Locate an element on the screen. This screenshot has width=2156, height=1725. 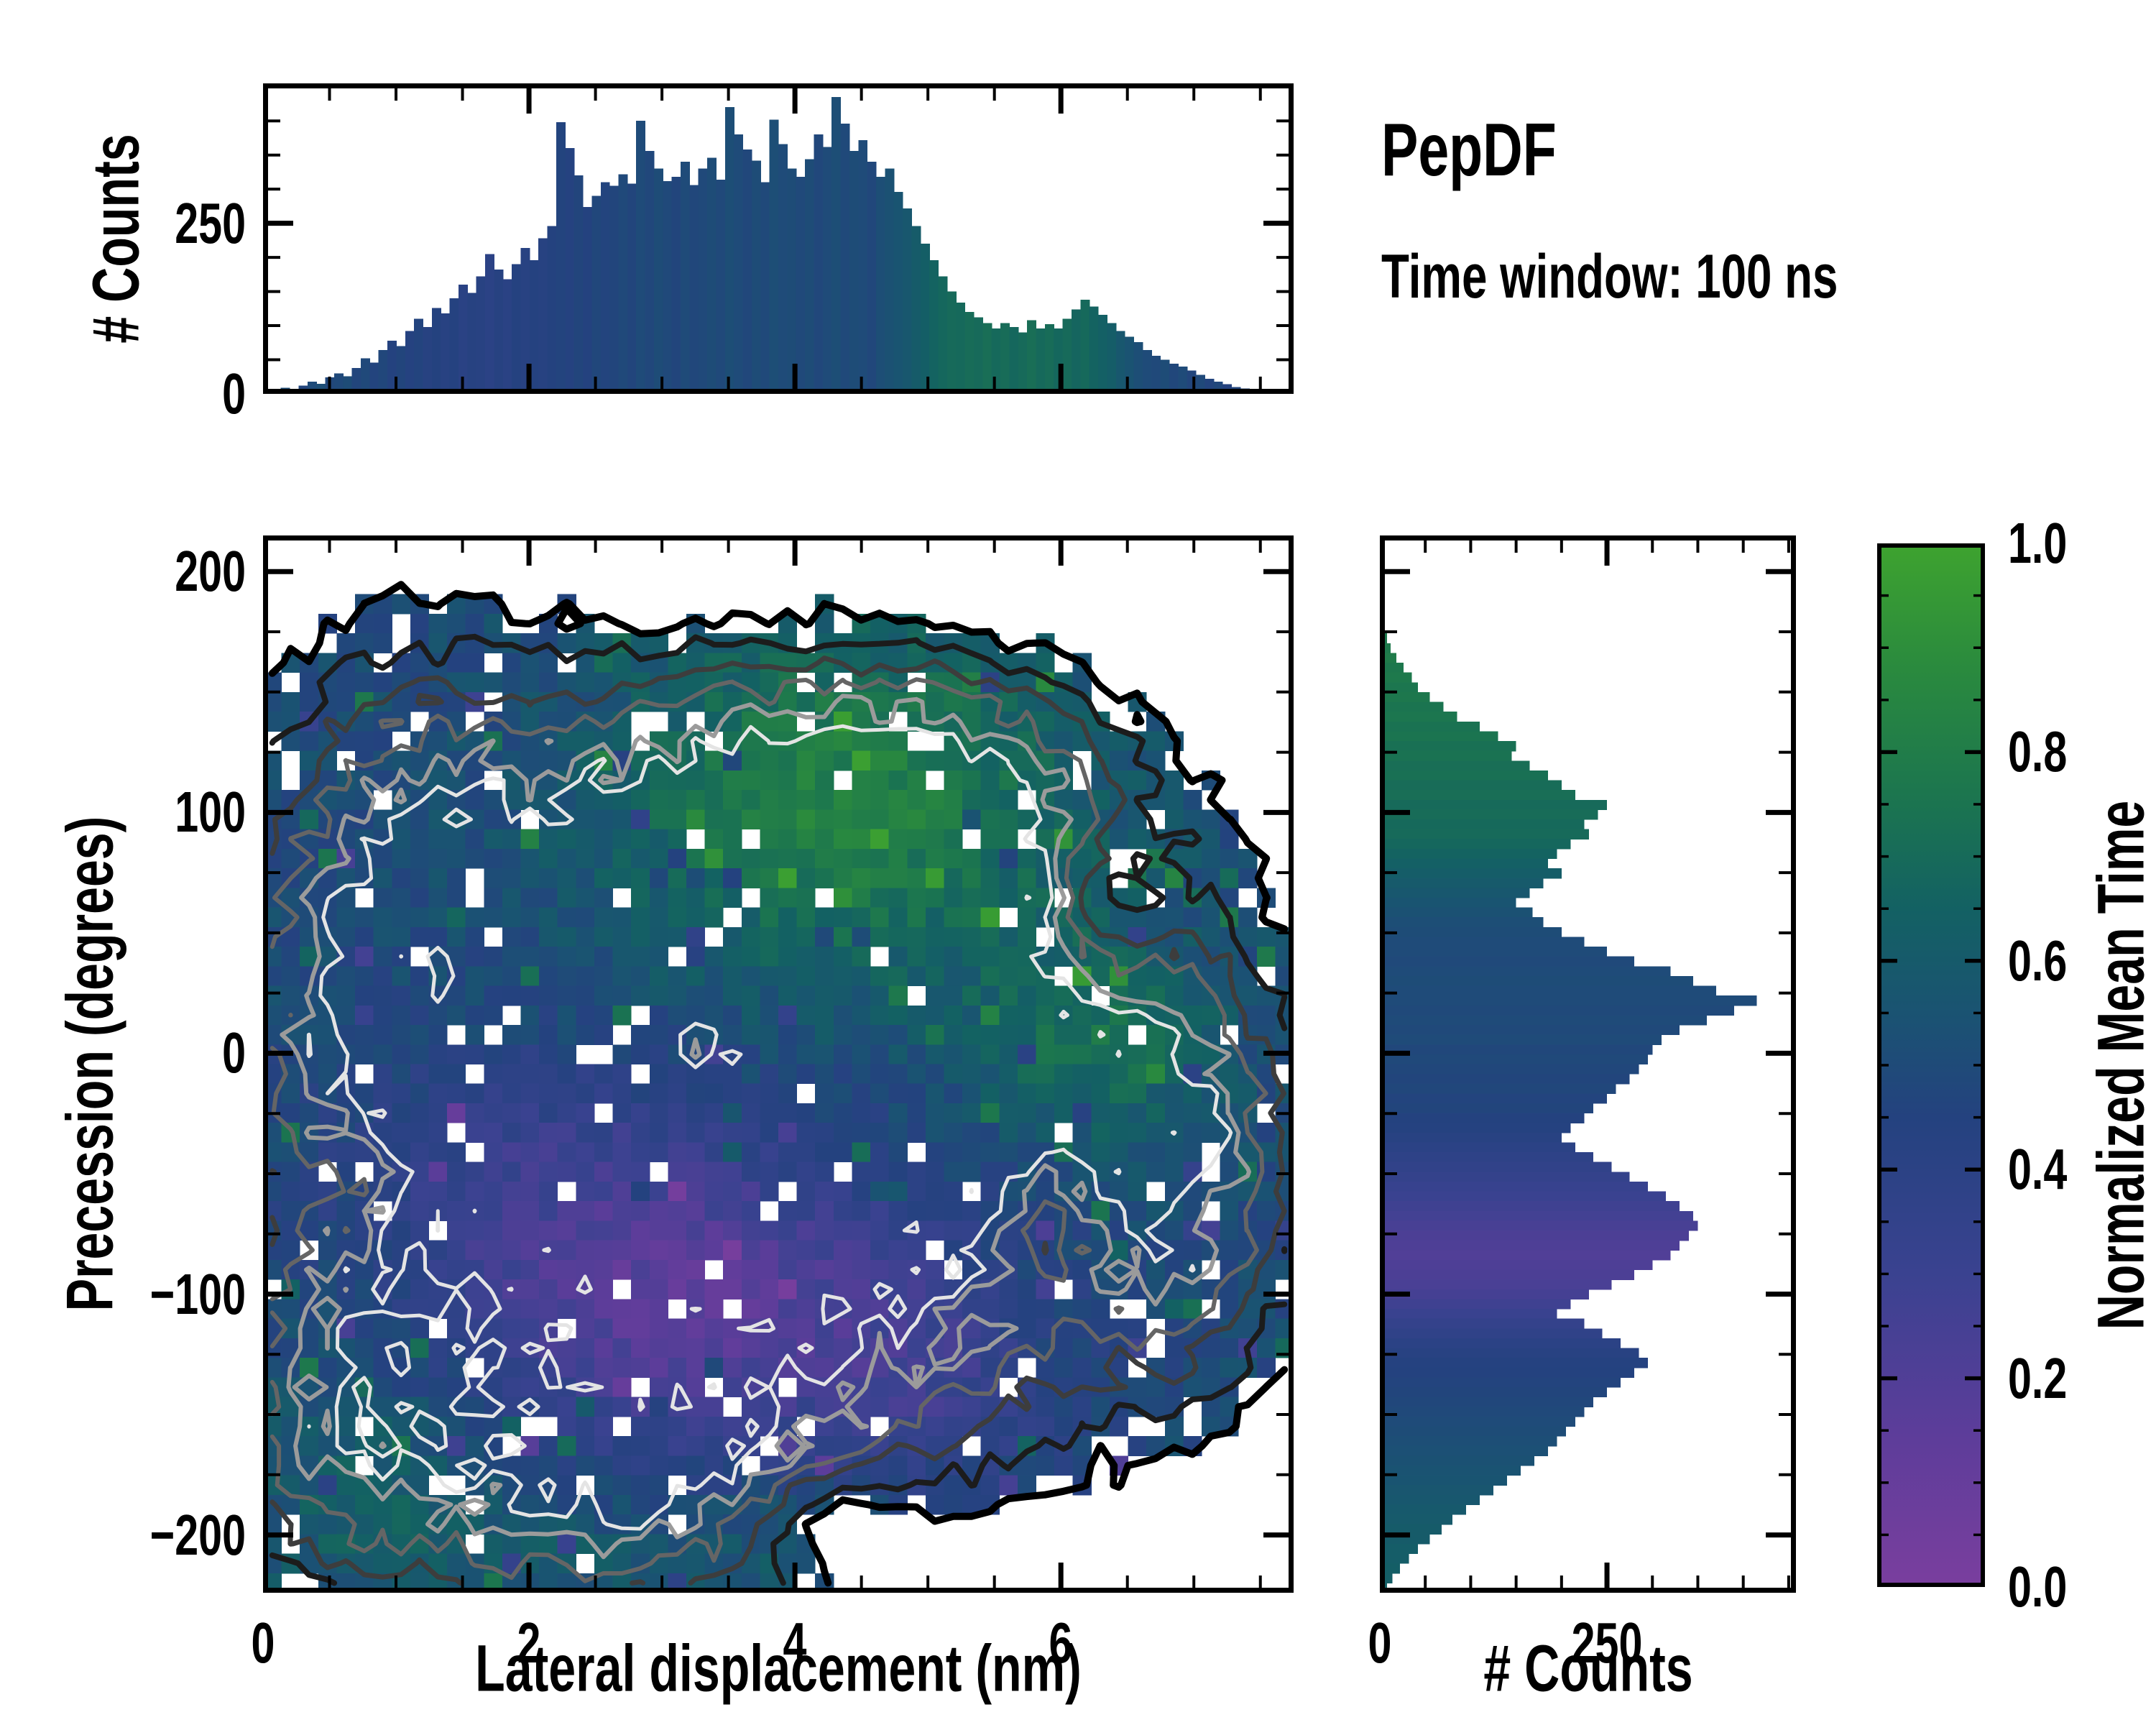
top-histogram-panel is located at coordinates (778, 238).